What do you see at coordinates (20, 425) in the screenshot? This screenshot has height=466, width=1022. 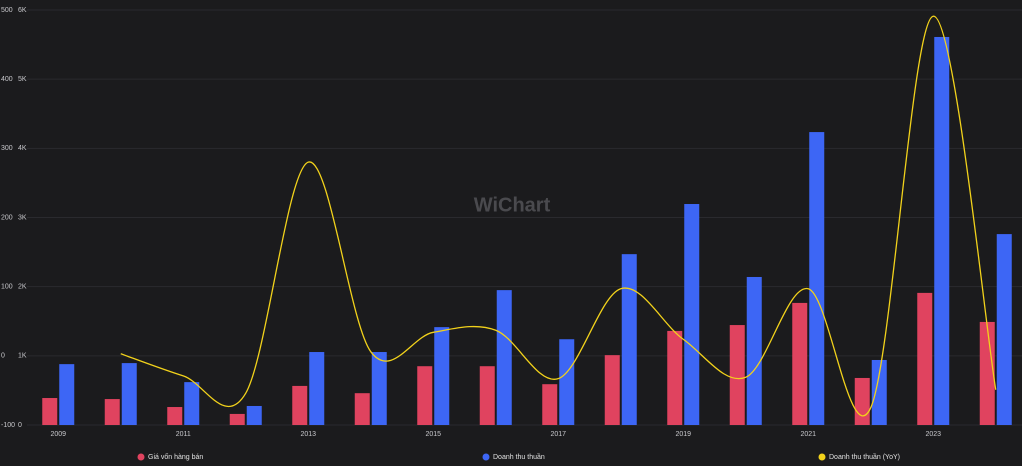 I see `y-tick-label: 0` at bounding box center [20, 425].